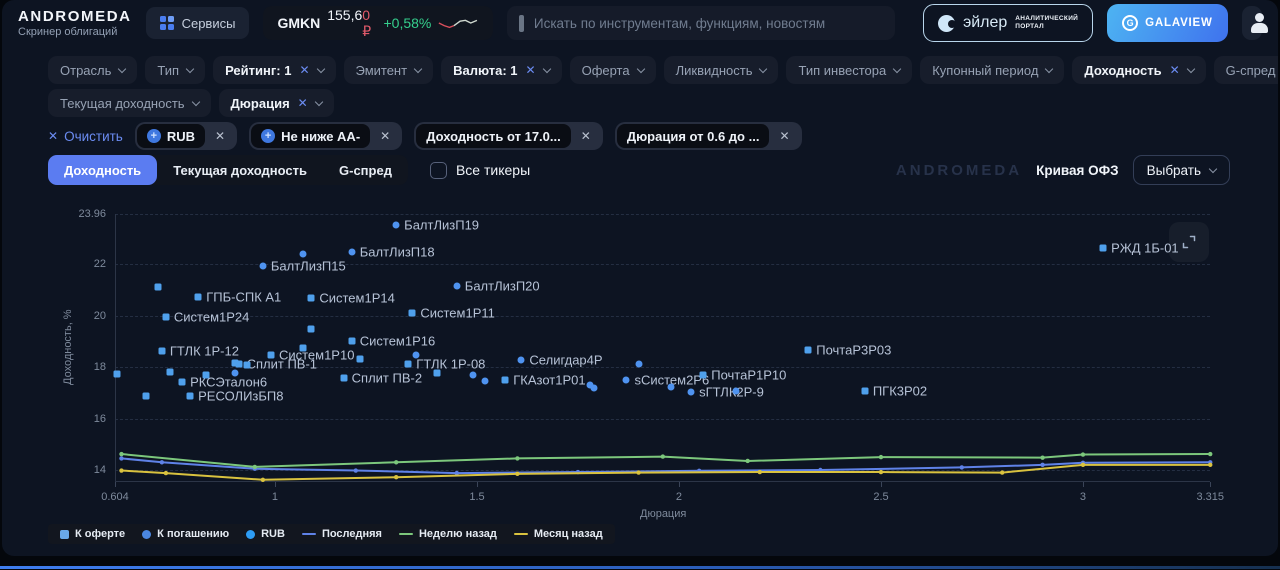  I want to click on legend-item-3: RUB, so click(265, 534).